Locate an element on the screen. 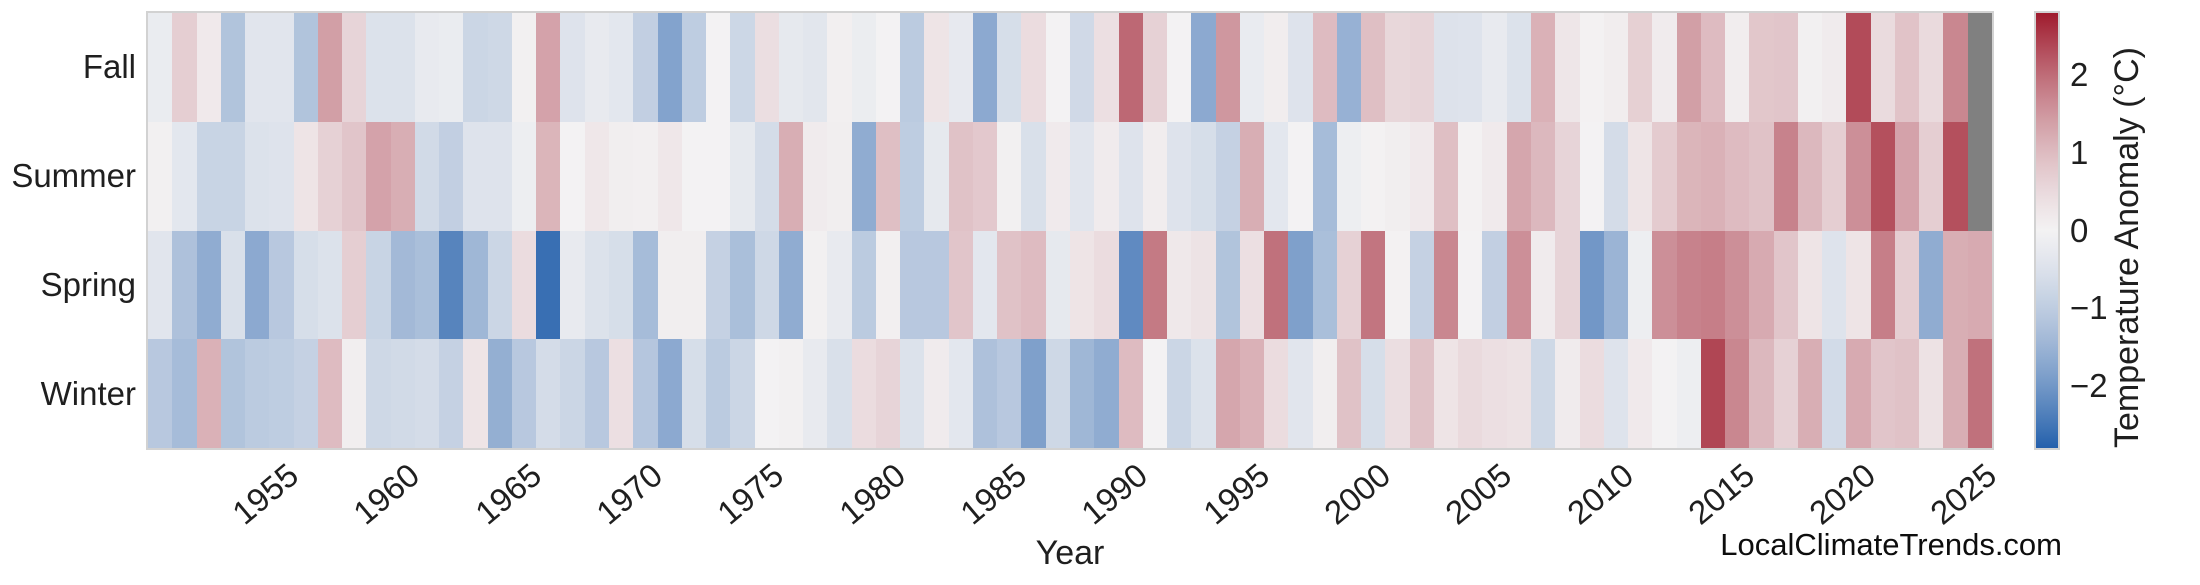 The height and width of the screenshot is (585, 2200). x-tick-label-2010: 2010 is located at coordinates (1599, 494).